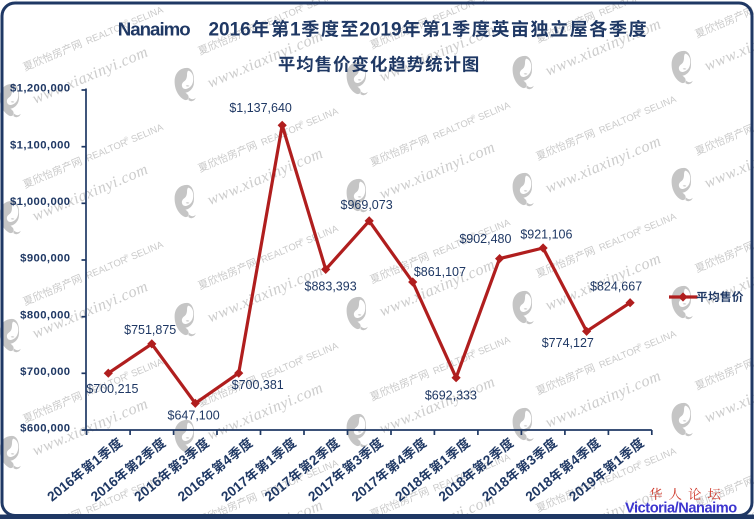  Describe the element at coordinates (485, 239) in the screenshot. I see `svg-text: $902,480` at that location.